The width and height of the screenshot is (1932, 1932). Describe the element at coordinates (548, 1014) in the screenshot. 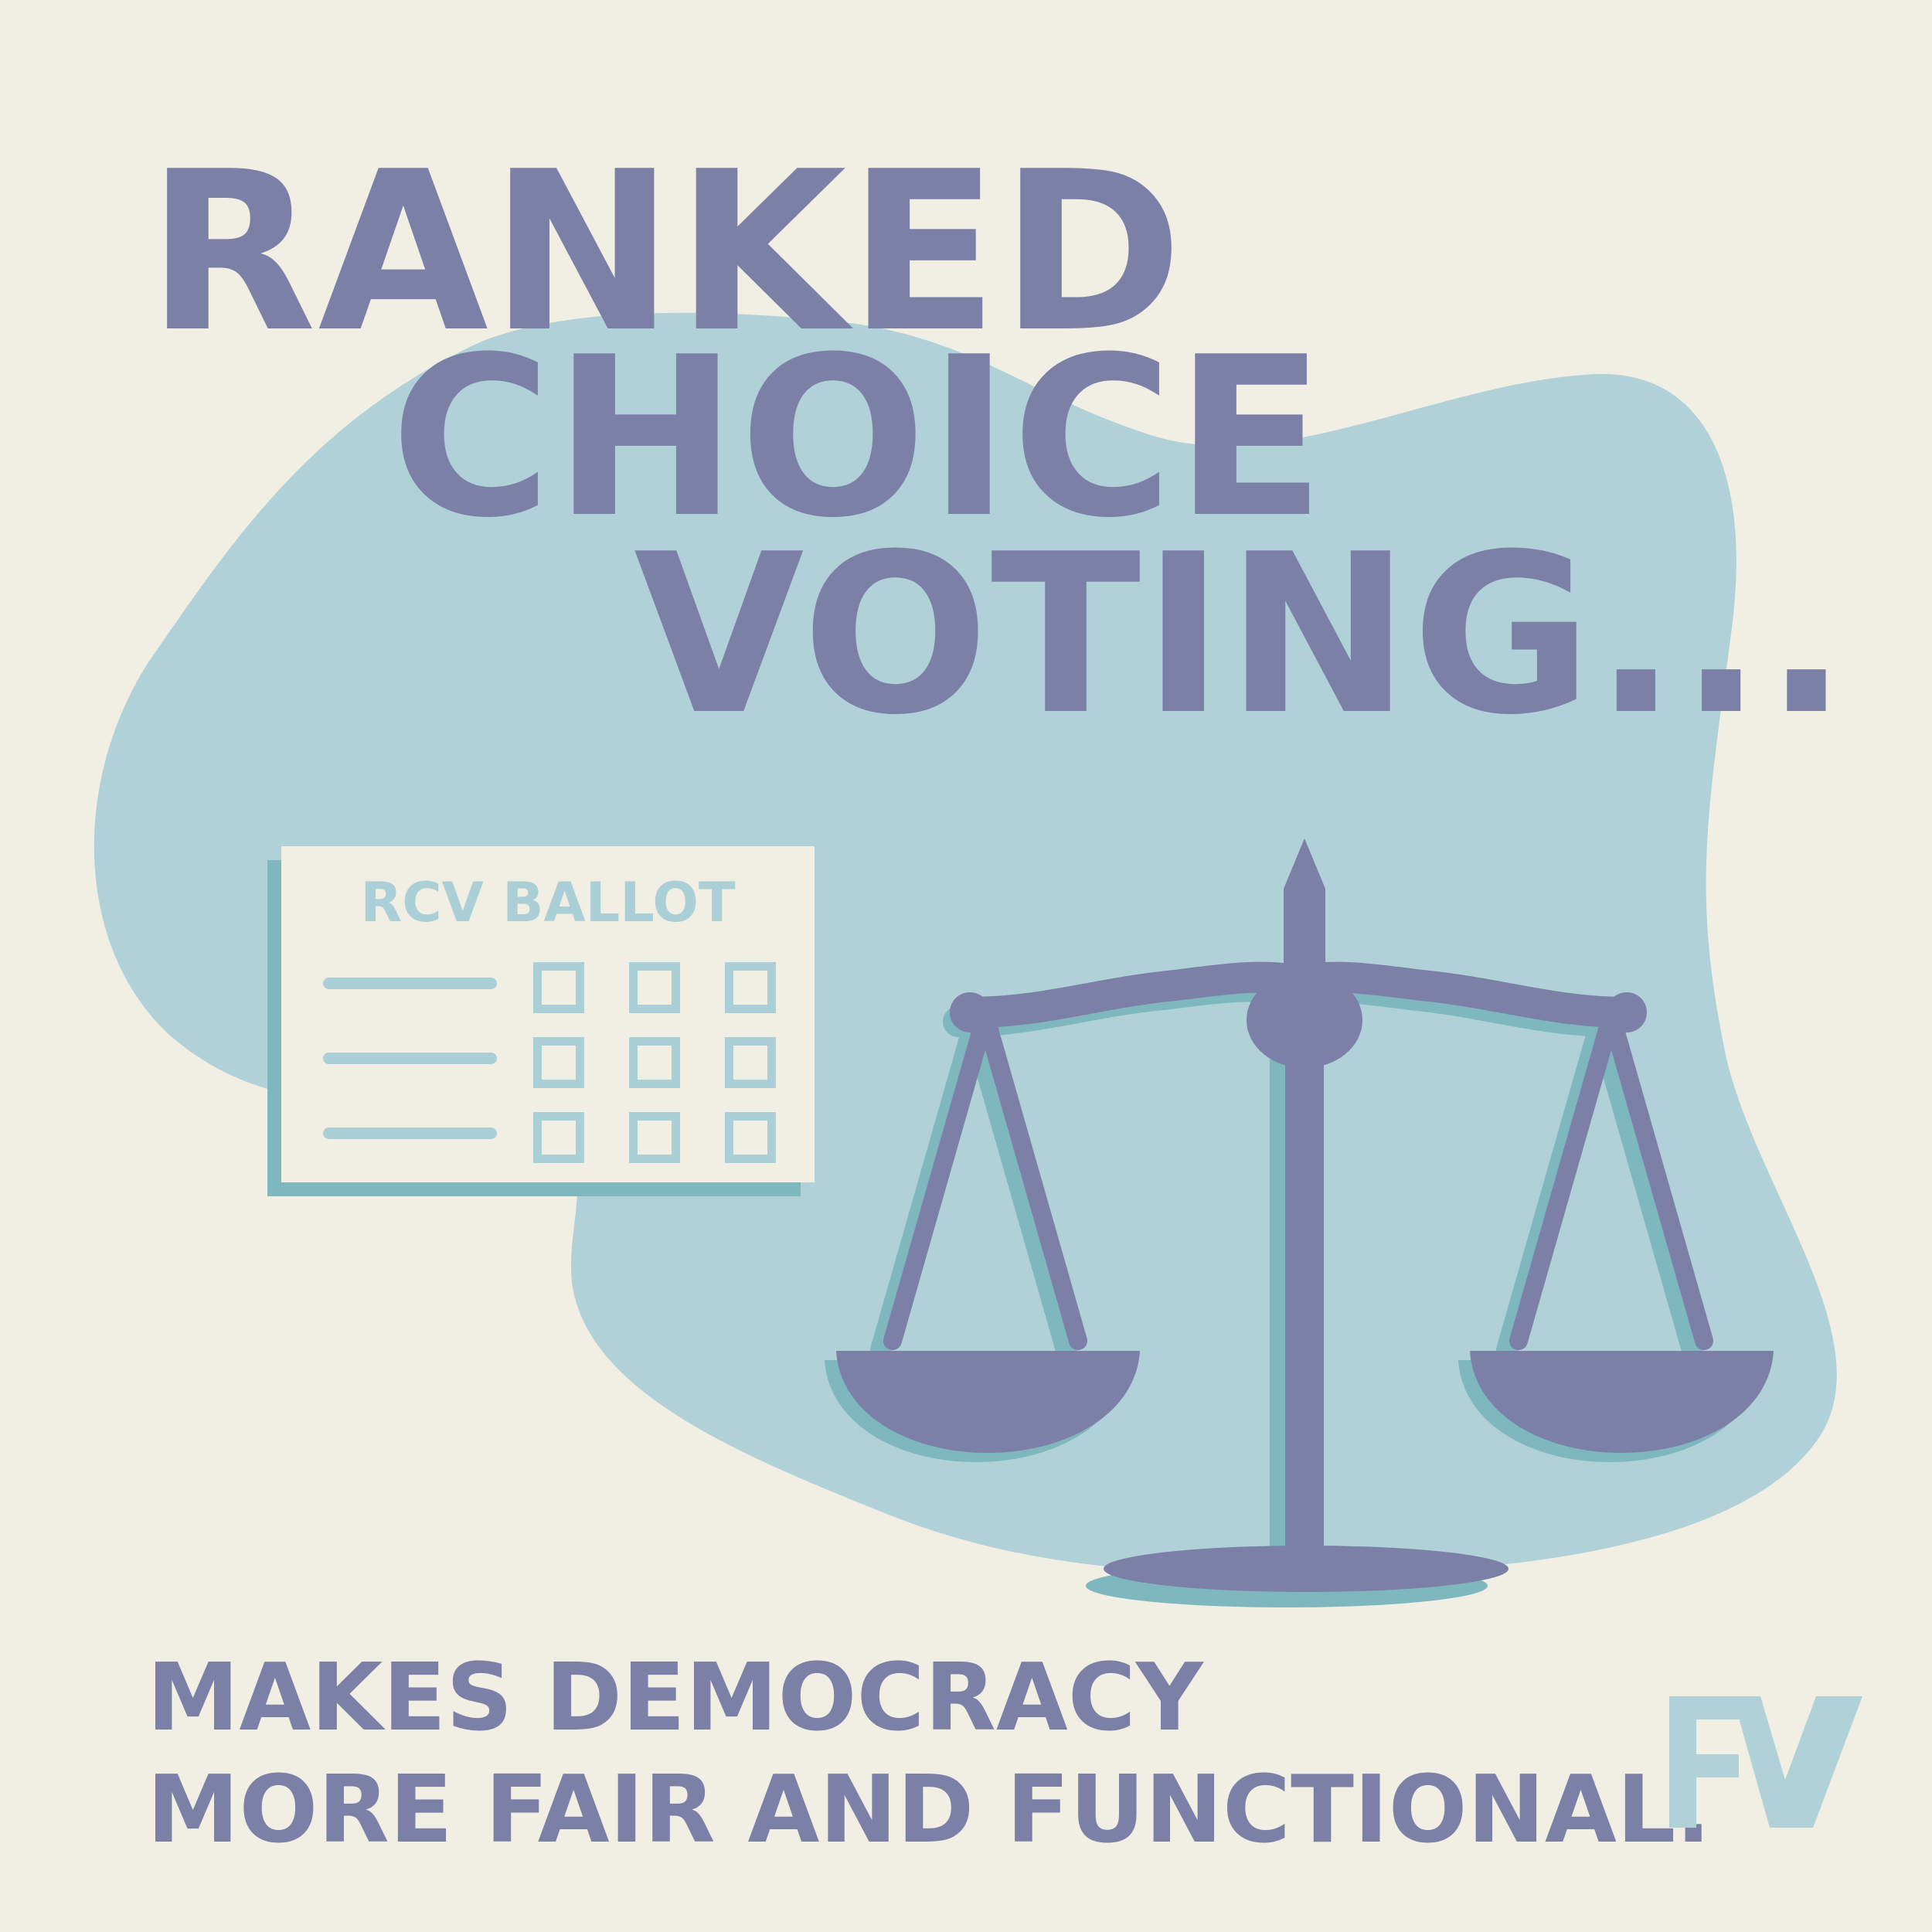

I see `rcv-ballot-card: RCV BALLOT` at that location.